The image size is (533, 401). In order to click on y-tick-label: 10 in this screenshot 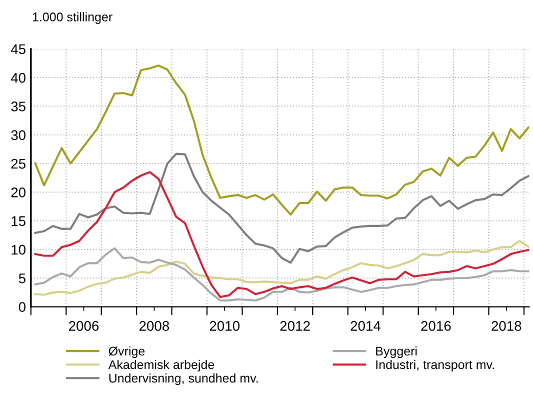, I will do `click(19, 249)`.